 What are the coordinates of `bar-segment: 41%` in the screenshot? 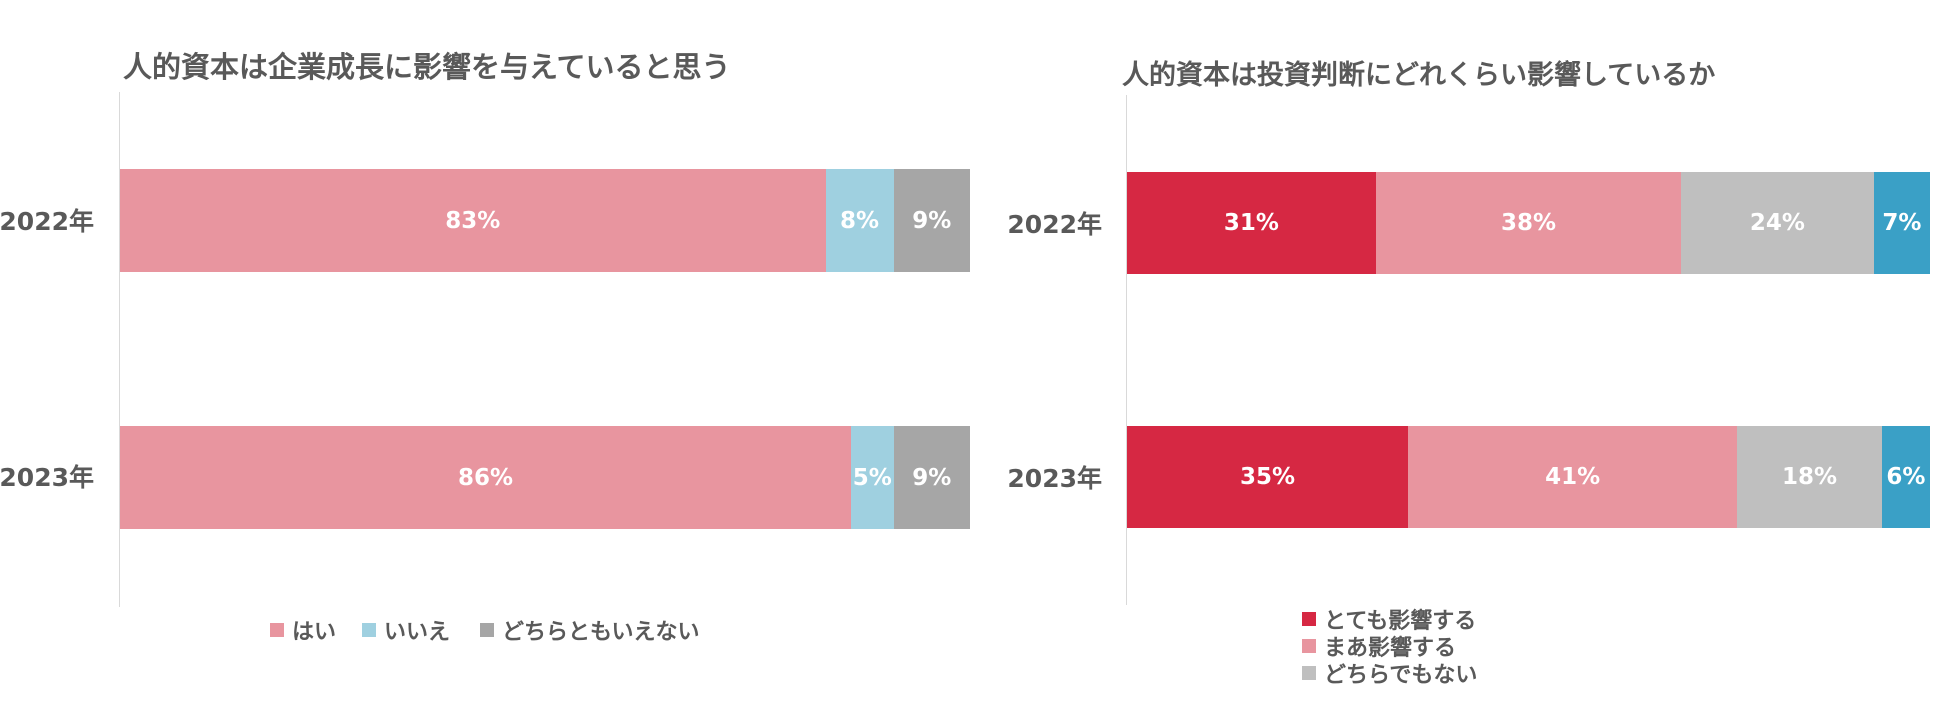 It's located at (1573, 477).